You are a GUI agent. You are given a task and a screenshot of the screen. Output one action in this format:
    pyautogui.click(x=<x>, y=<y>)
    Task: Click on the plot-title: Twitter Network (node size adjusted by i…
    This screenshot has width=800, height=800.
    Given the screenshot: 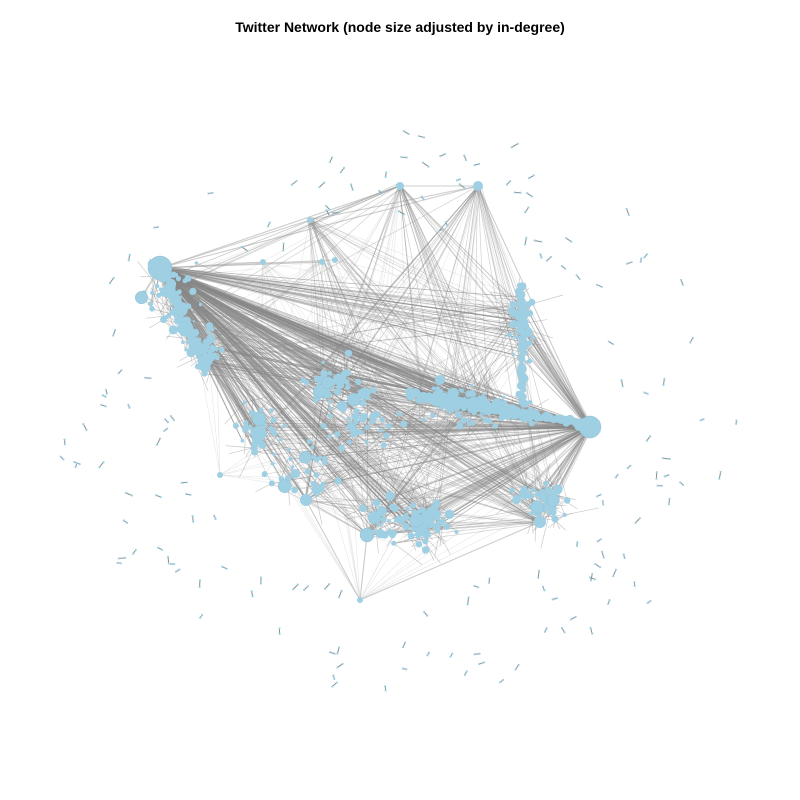 What is the action you would take?
    pyautogui.click(x=400, y=27)
    